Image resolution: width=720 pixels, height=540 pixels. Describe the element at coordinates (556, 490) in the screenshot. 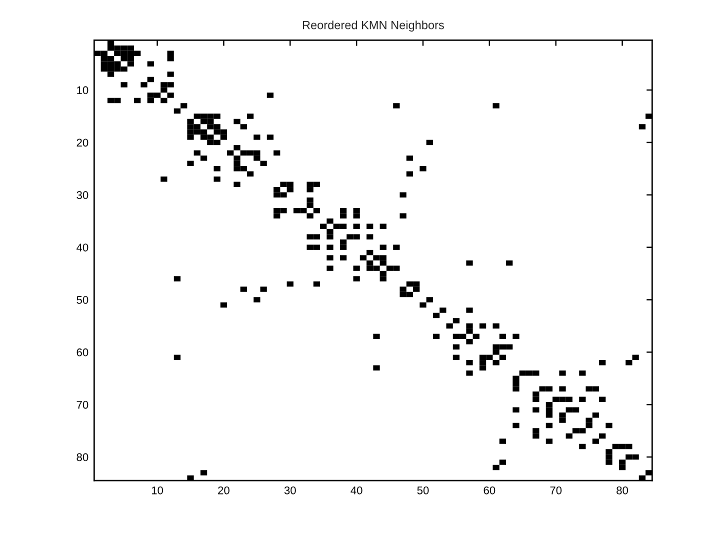

I see `x-tick-label: 70` at that location.